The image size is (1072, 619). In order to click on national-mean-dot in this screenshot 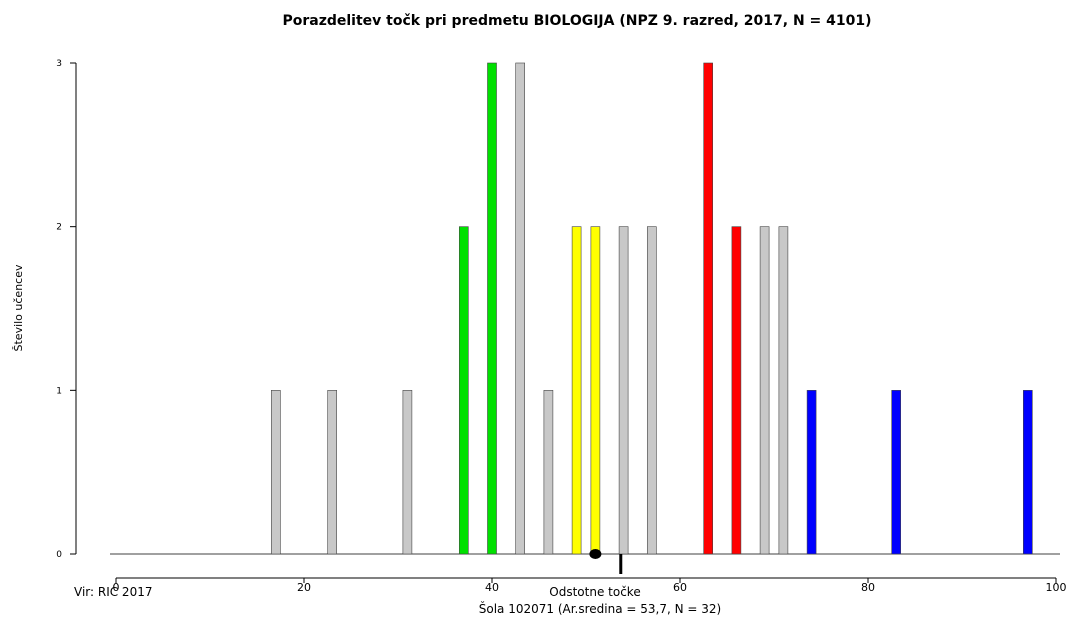, I will do `click(595, 554)`.